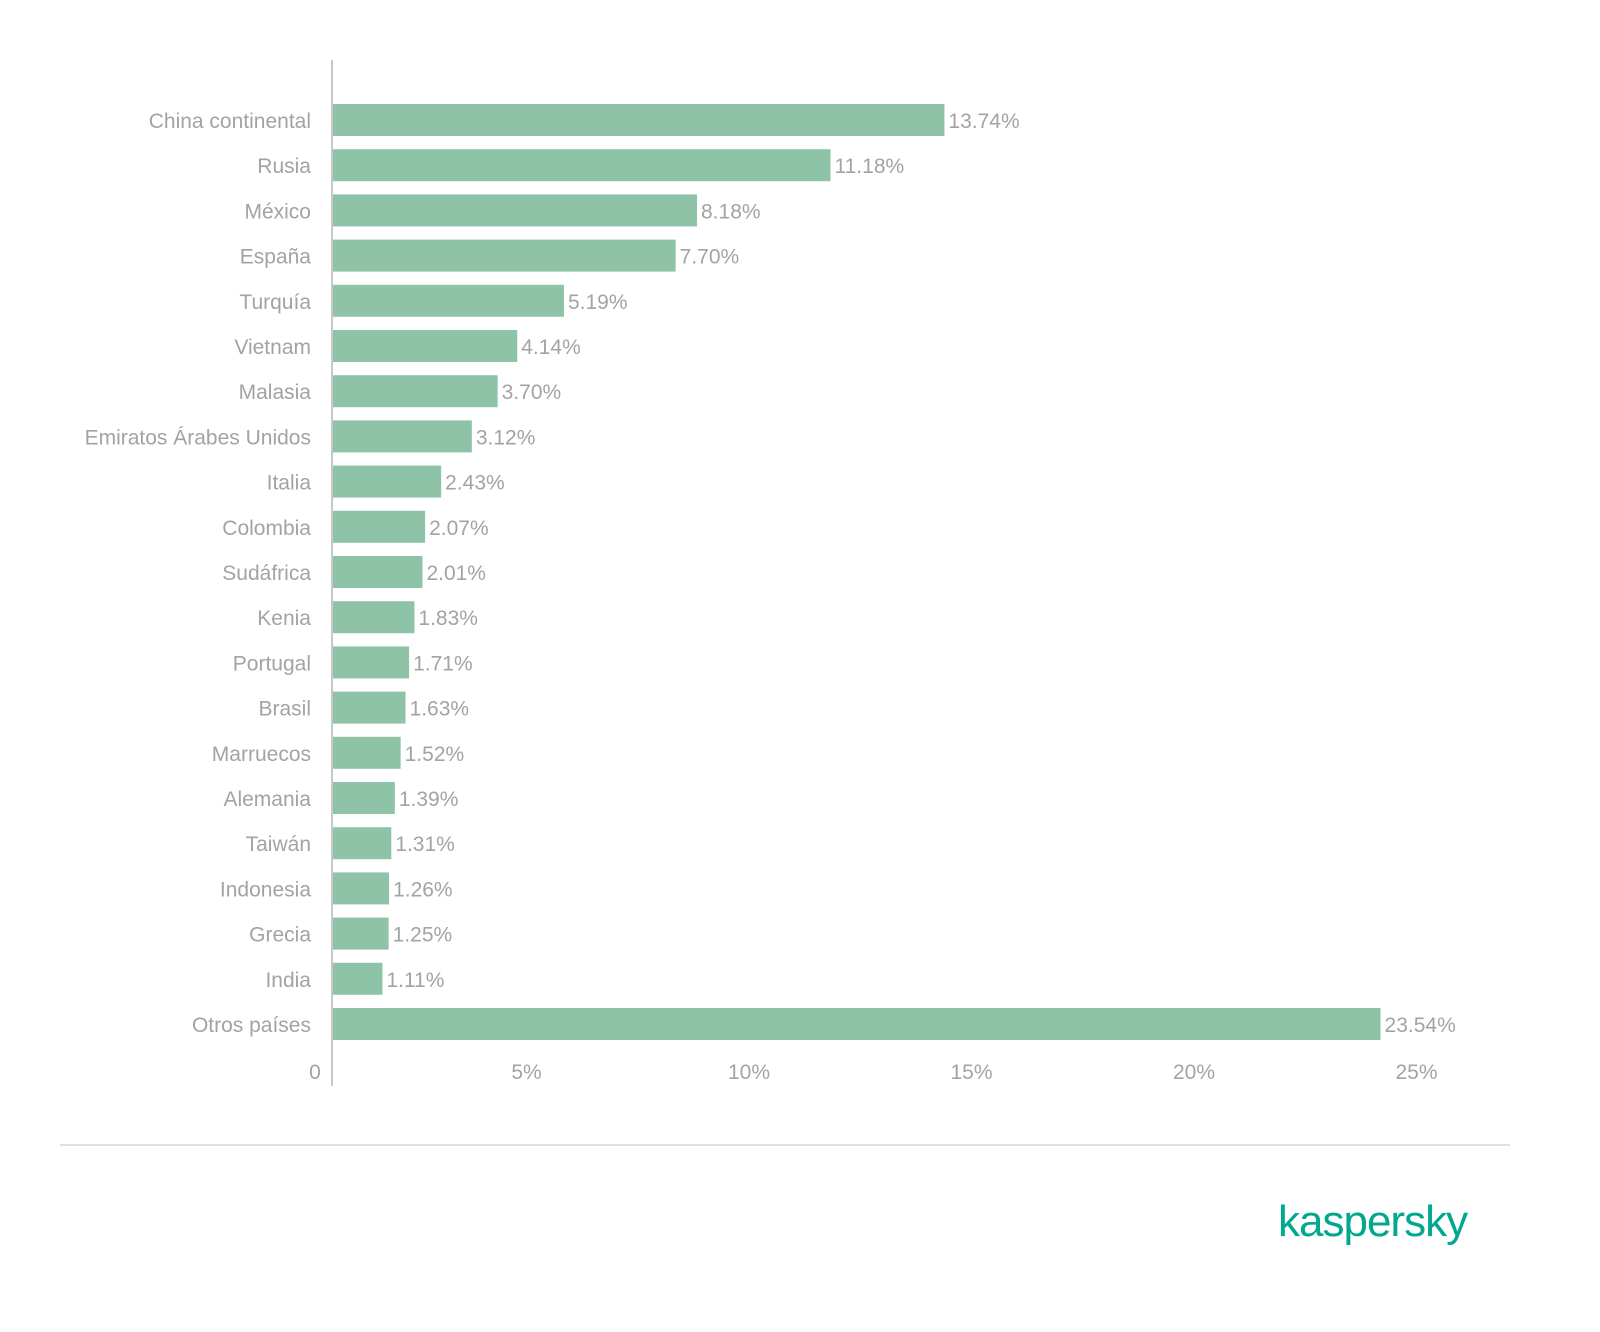 This screenshot has height=1332, width=1600. What do you see at coordinates (456, 573) in the screenshot?
I see `value-label: 2.01%` at bounding box center [456, 573].